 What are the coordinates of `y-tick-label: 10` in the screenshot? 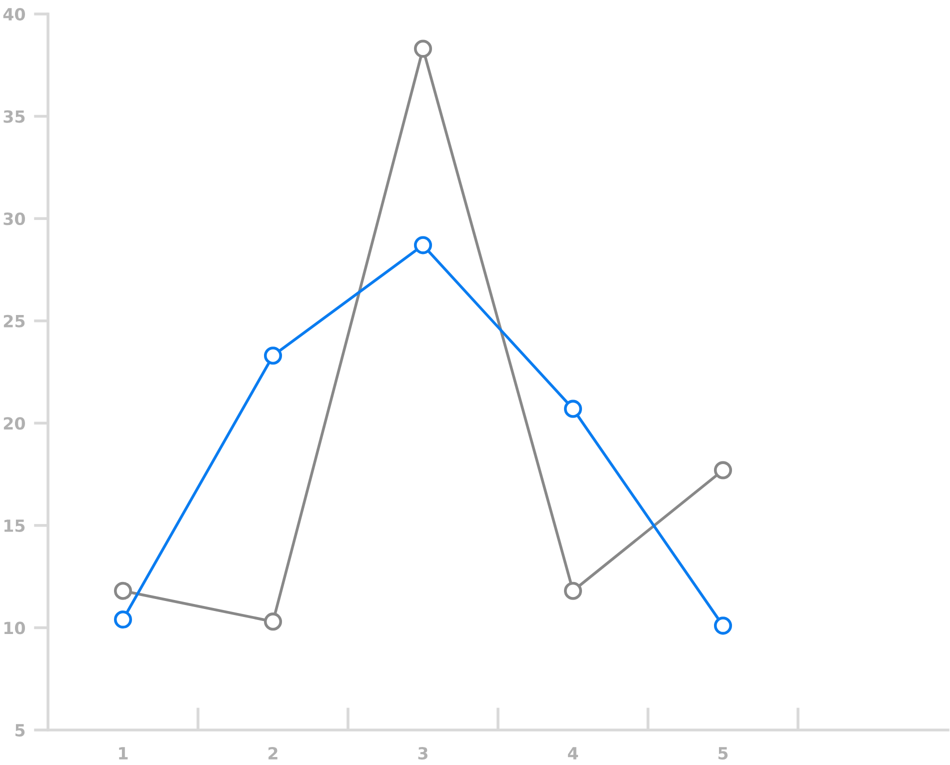 It's located at (14, 628).